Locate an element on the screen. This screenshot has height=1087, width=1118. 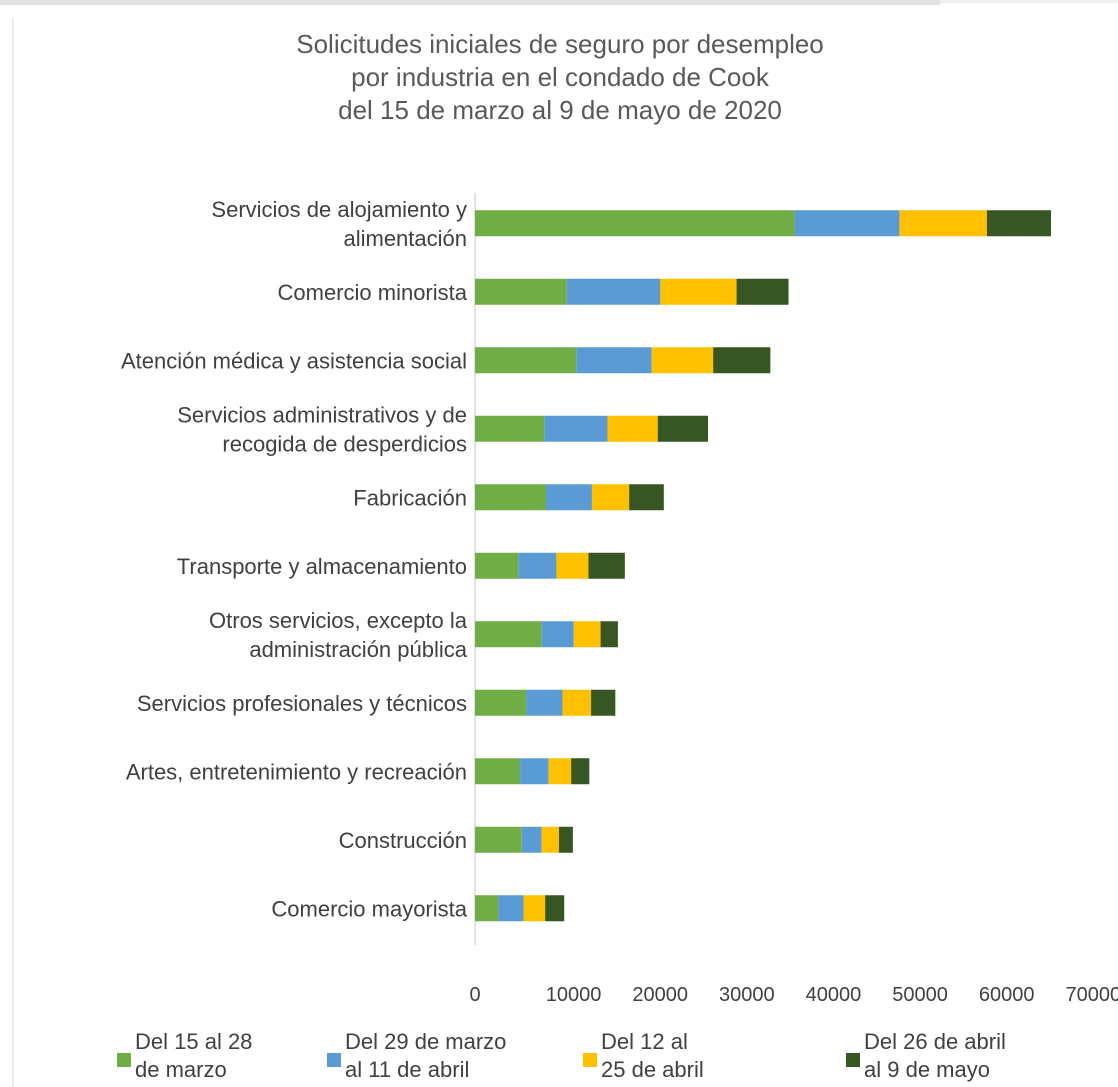
top-frame-line-right is located at coordinates (1029, 1).